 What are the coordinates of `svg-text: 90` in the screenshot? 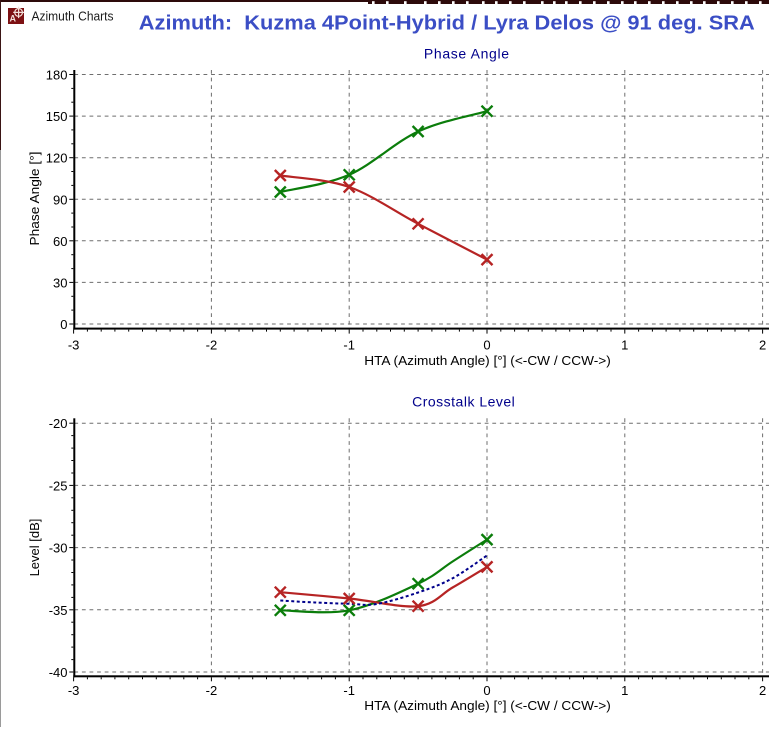 It's located at (60, 199).